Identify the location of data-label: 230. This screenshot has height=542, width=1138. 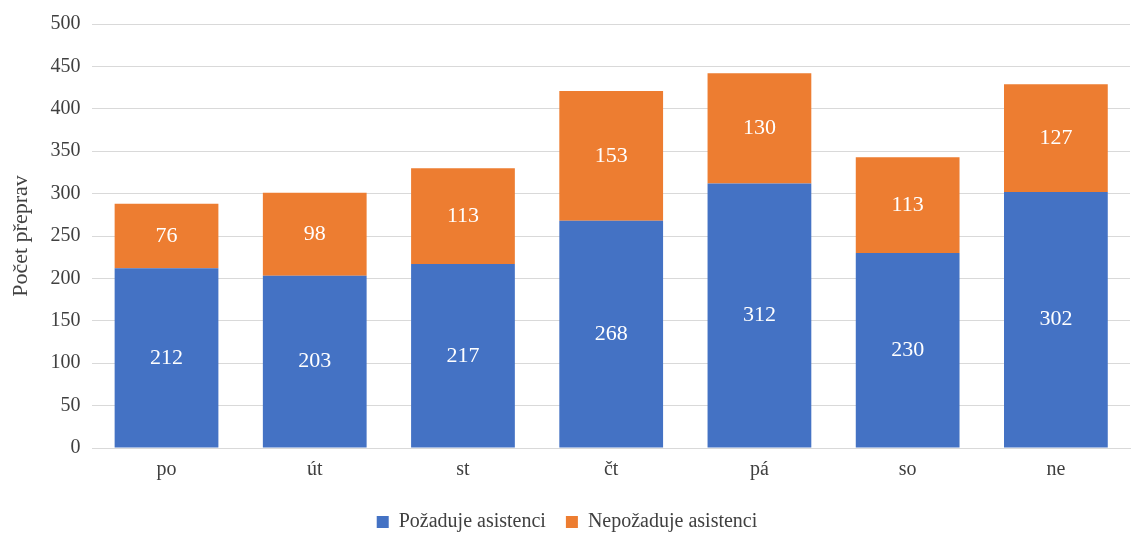
(908, 349).